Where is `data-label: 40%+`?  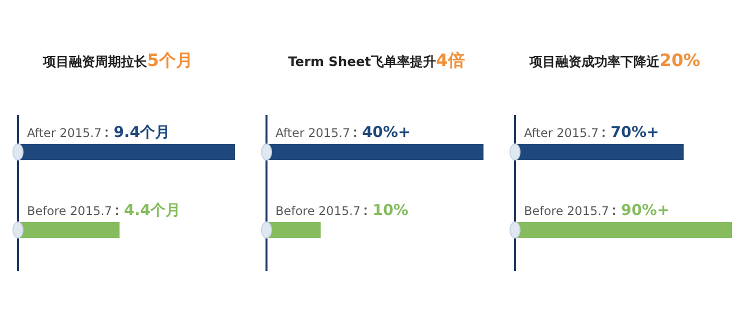 data-label: 40%+ is located at coordinates (386, 132).